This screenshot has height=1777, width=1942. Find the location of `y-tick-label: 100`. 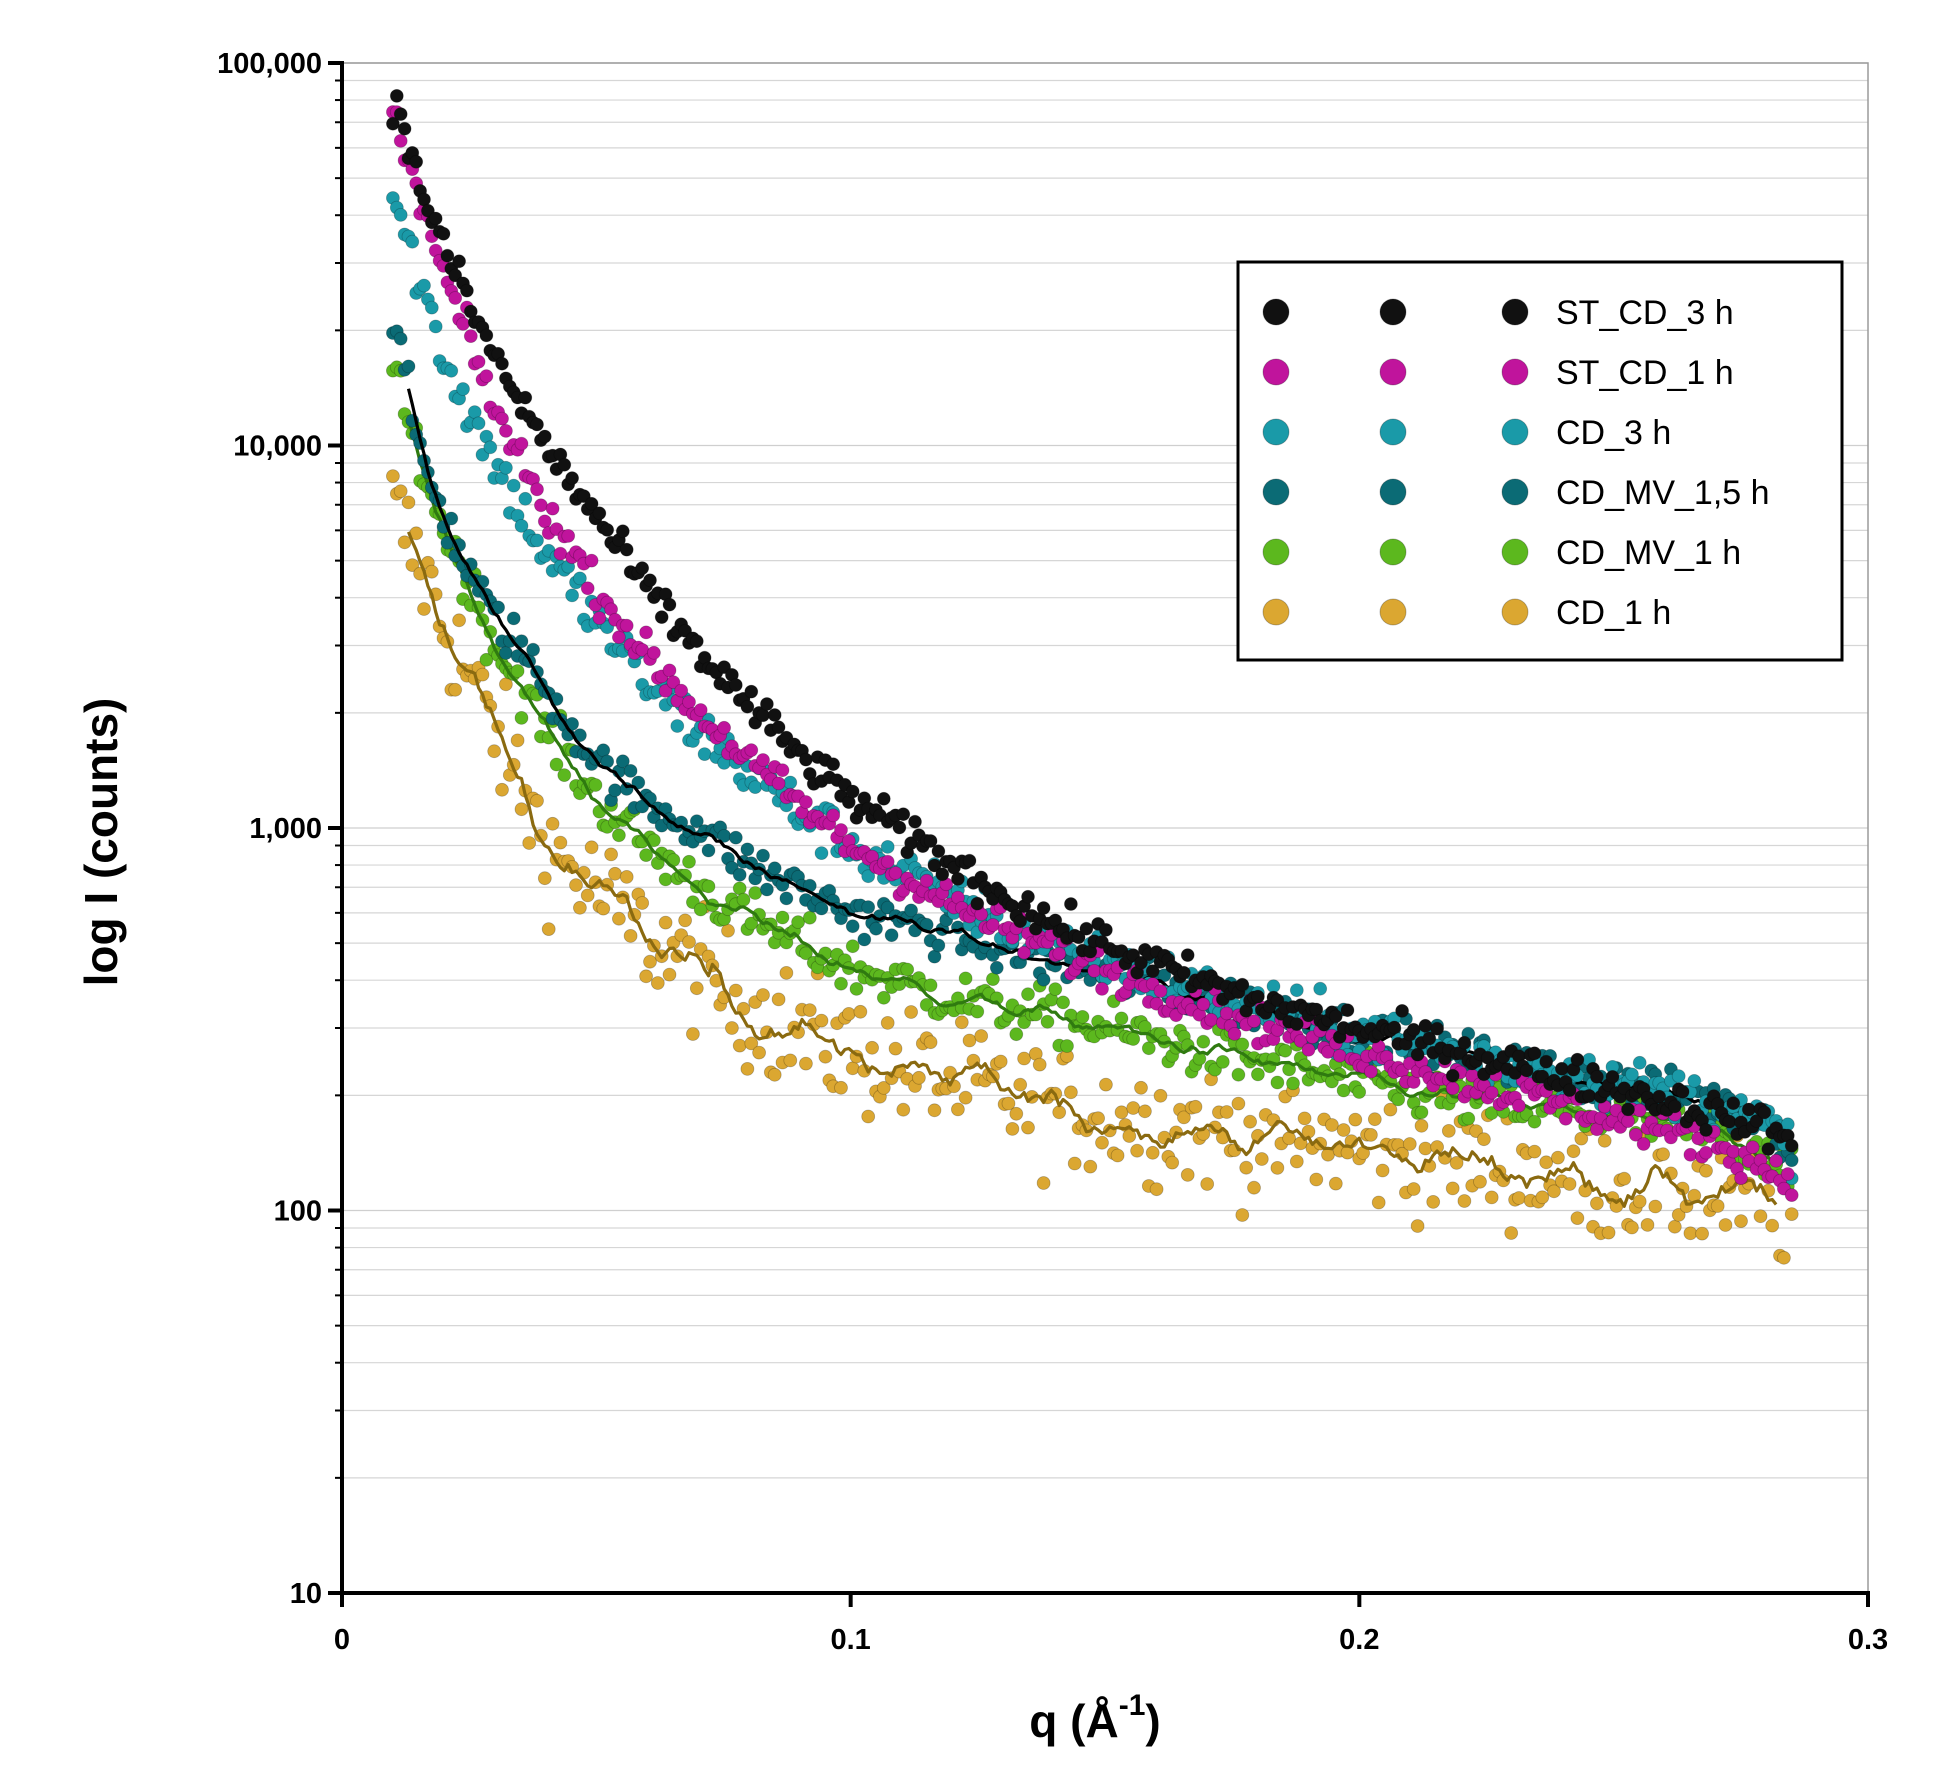

y-tick-label: 100 is located at coordinates (298, 1212).